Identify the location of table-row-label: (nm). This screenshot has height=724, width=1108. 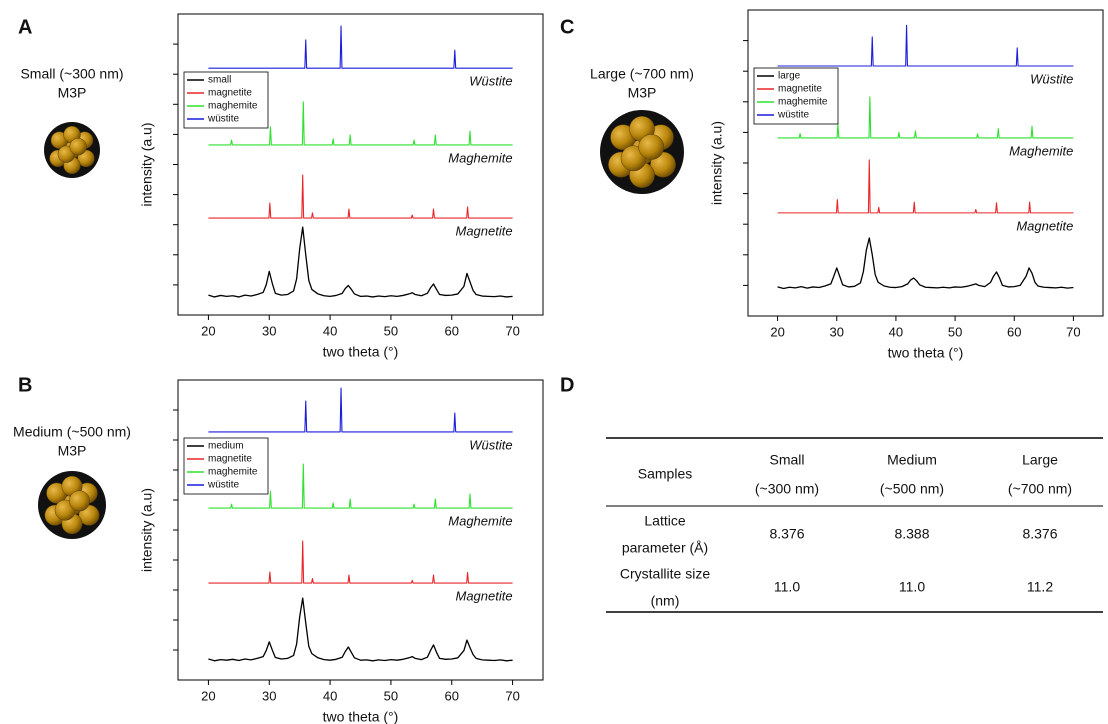
(665, 601).